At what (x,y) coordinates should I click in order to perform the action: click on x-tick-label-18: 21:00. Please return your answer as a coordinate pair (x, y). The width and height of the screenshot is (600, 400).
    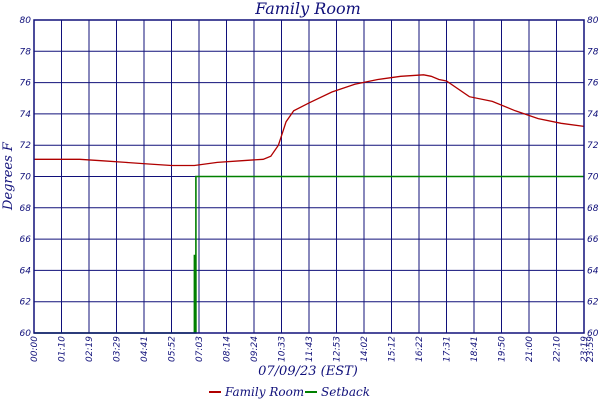
    Looking at the image, I should click on (530, 349).